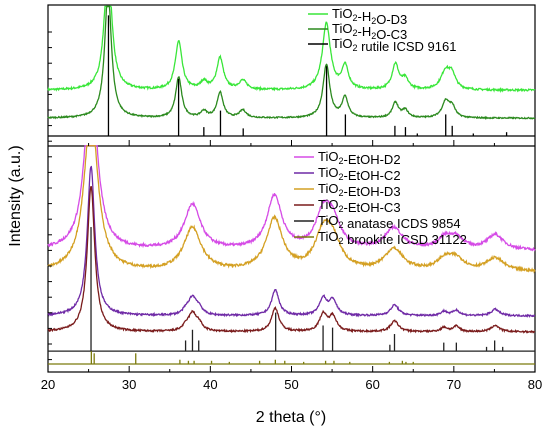  Describe the element at coordinates (129, 384) in the screenshot. I see `x-tick-label: 30` at that location.